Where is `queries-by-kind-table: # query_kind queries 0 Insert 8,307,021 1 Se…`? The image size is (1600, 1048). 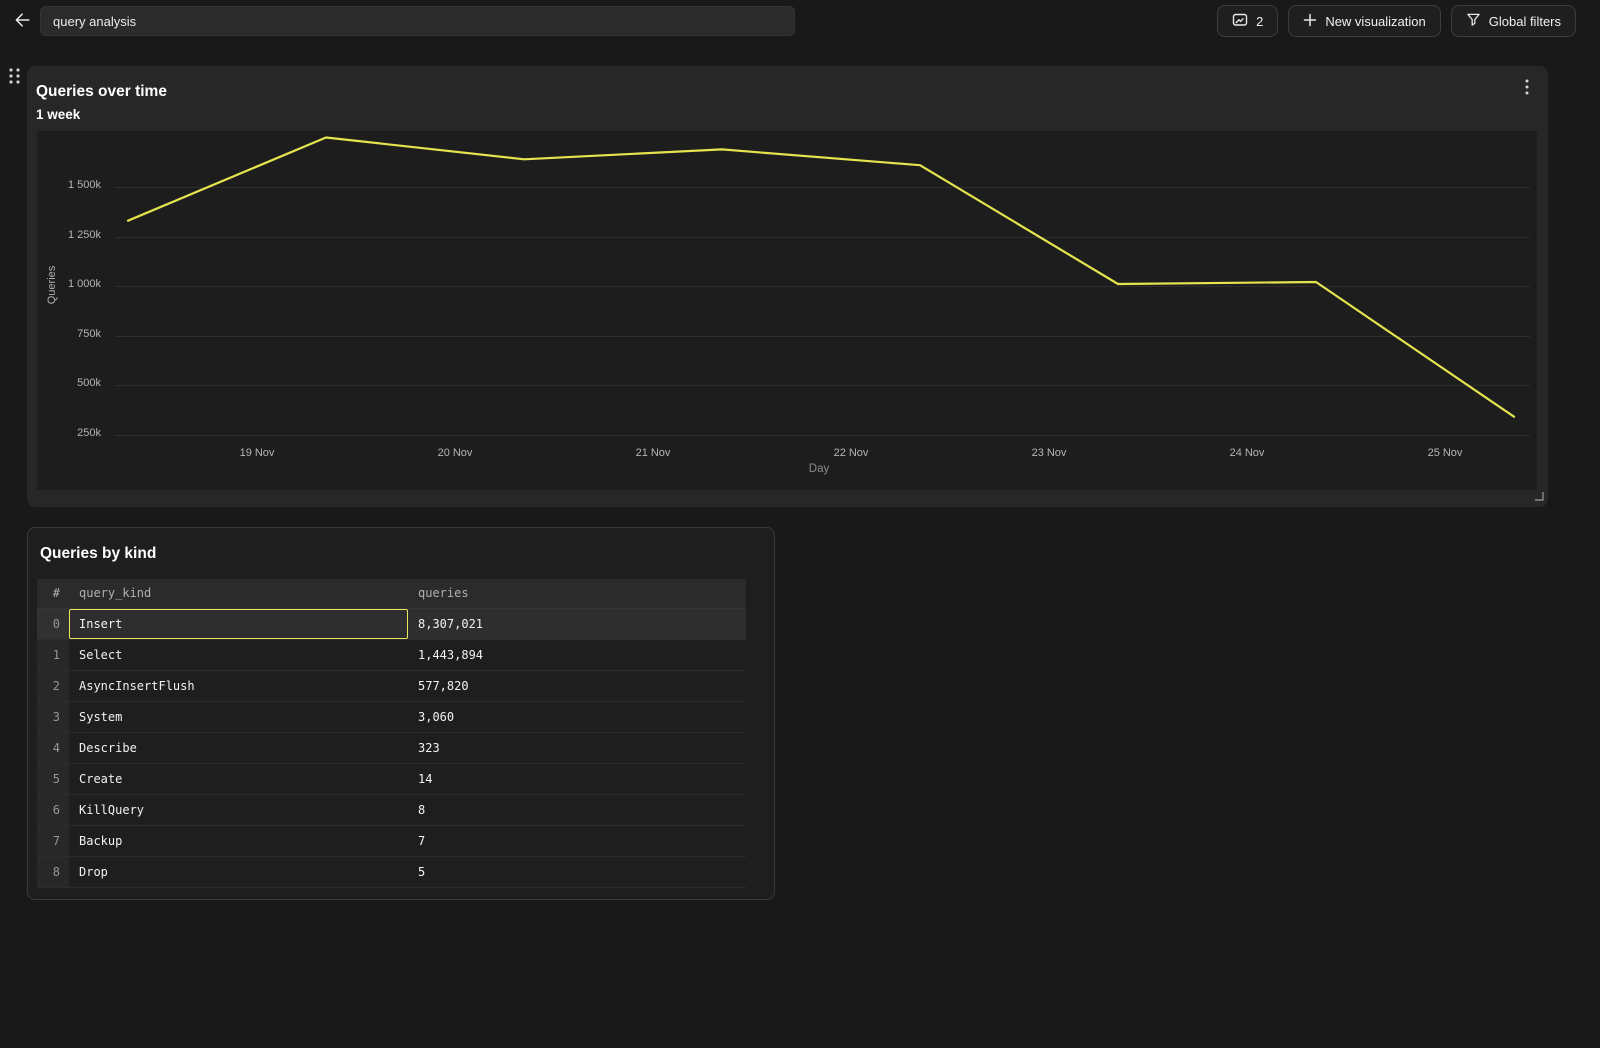
queries-by-kind-table: # query_kind queries 0 Insert 8,307,021 1 Se… is located at coordinates (391, 733).